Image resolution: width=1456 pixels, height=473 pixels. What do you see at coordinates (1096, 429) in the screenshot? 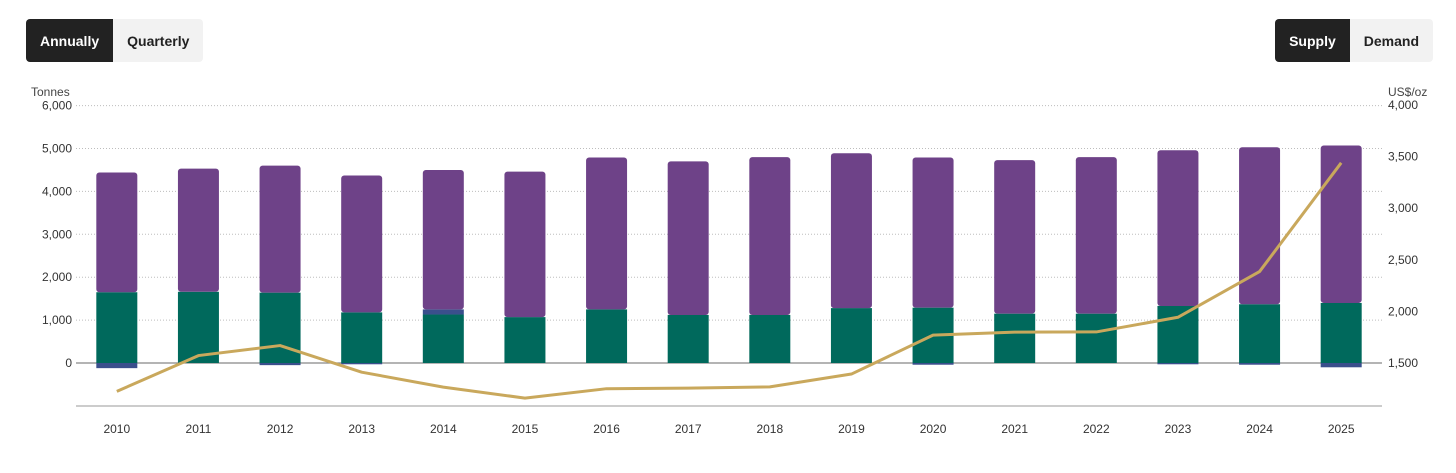
I see `x-tick-label: 2022` at bounding box center [1096, 429].